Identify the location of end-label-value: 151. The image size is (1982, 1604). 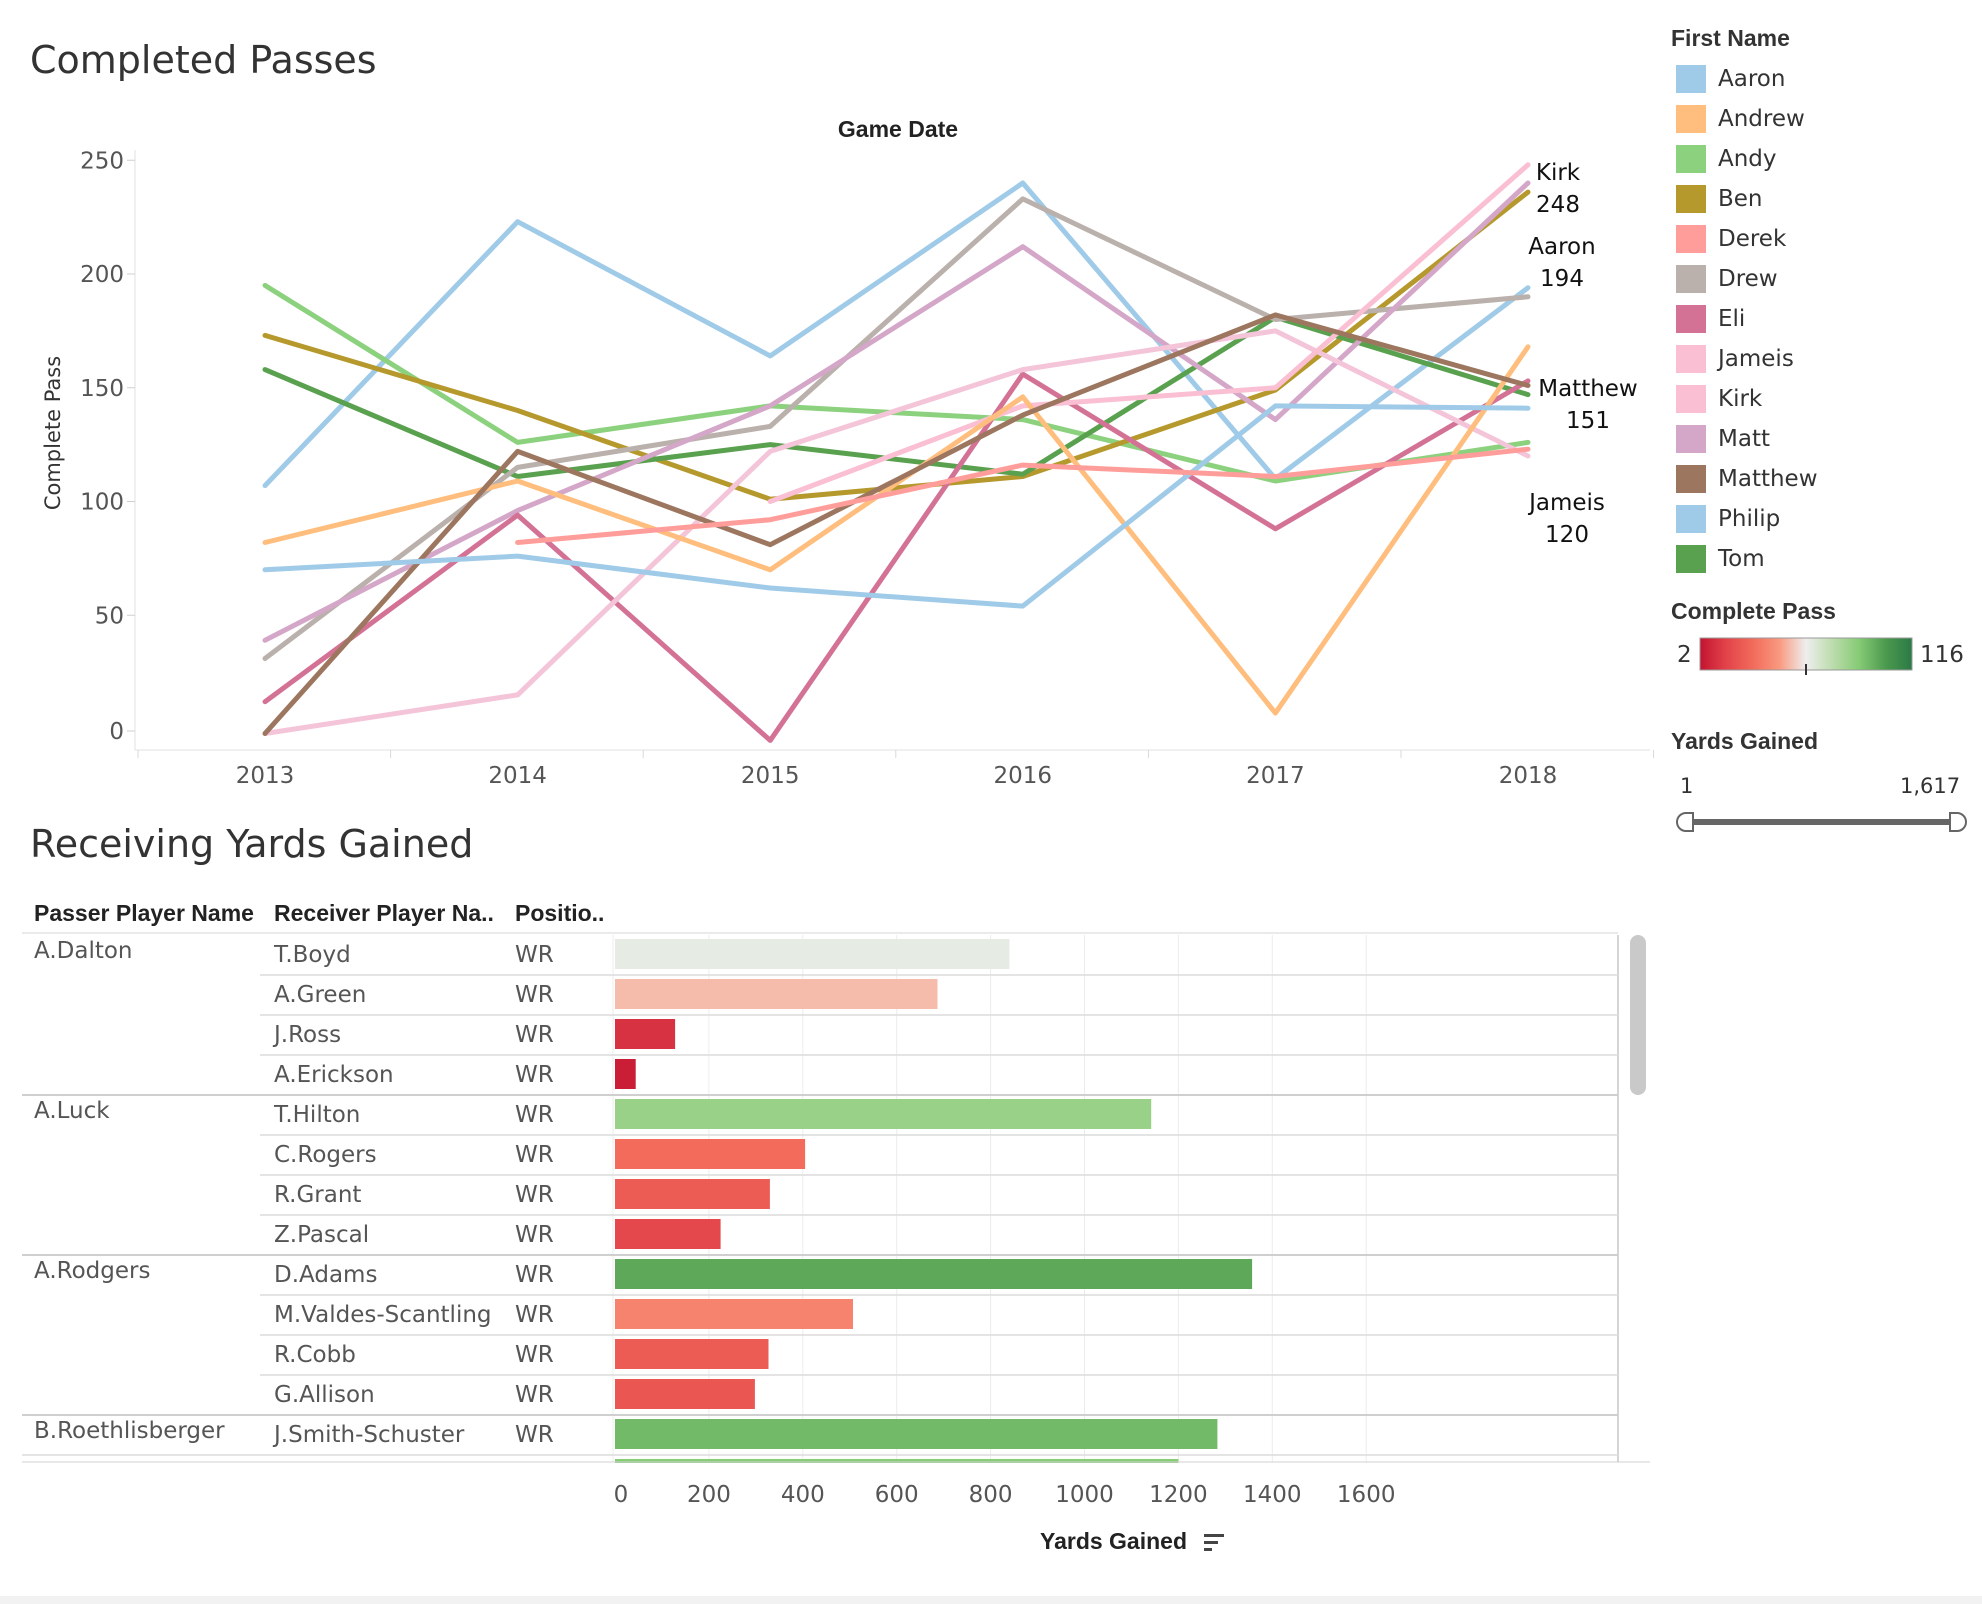
(1588, 421).